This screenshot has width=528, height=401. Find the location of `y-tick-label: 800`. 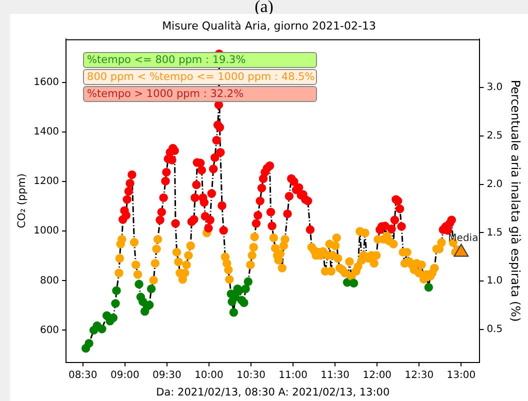

y-tick-label: 800 is located at coordinates (50, 280).